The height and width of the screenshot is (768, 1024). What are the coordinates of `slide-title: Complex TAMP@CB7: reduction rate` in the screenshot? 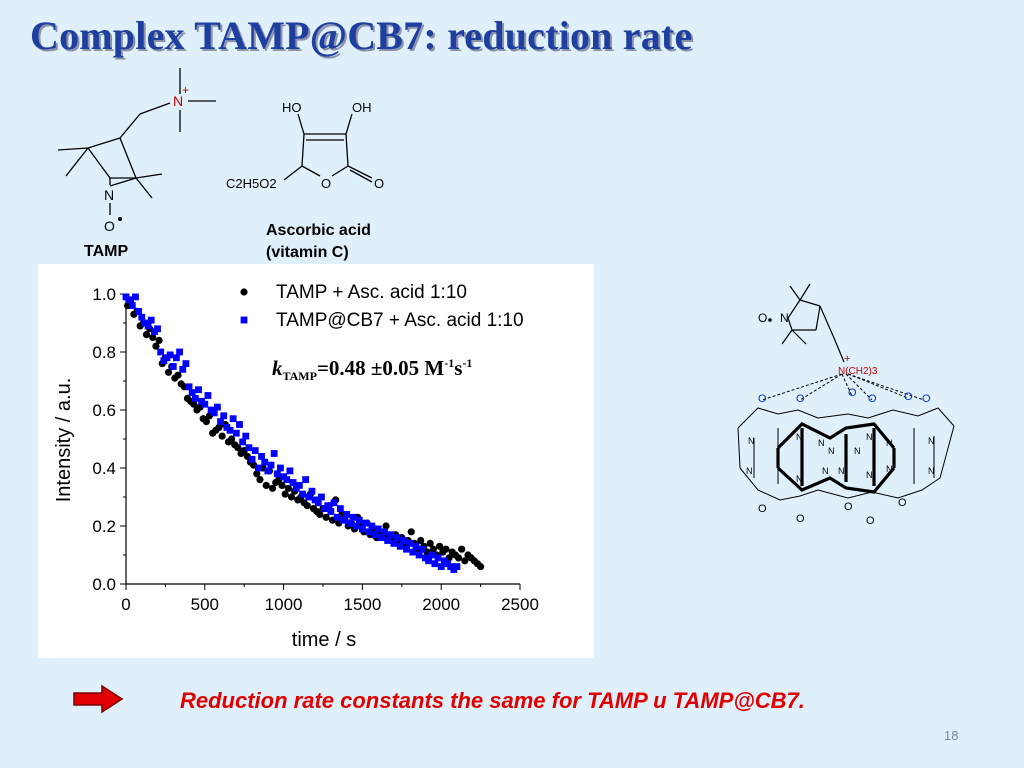 It's located at (361, 35).